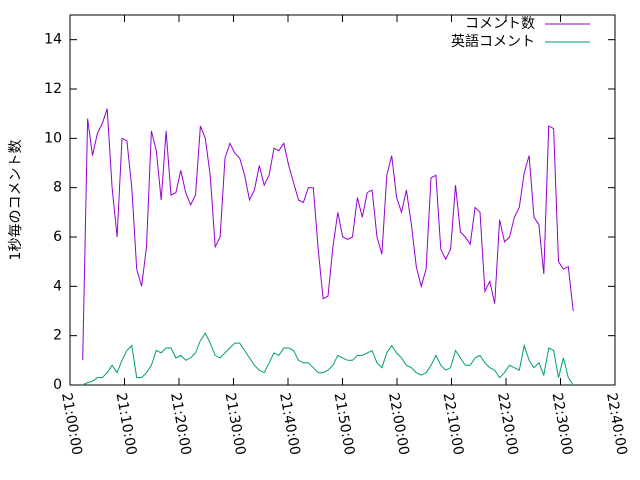 This screenshot has height=480, width=640. What do you see at coordinates (71, 424) in the screenshot?
I see `x-tick-label: 21:00:00` at bounding box center [71, 424].